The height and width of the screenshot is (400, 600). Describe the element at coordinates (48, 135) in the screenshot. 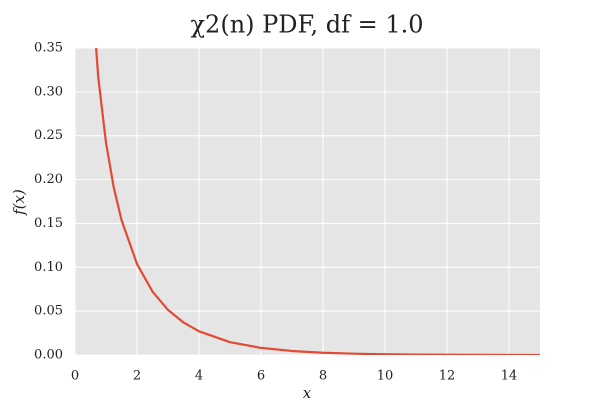

I see `y-tick-label: 0.25` at that location.